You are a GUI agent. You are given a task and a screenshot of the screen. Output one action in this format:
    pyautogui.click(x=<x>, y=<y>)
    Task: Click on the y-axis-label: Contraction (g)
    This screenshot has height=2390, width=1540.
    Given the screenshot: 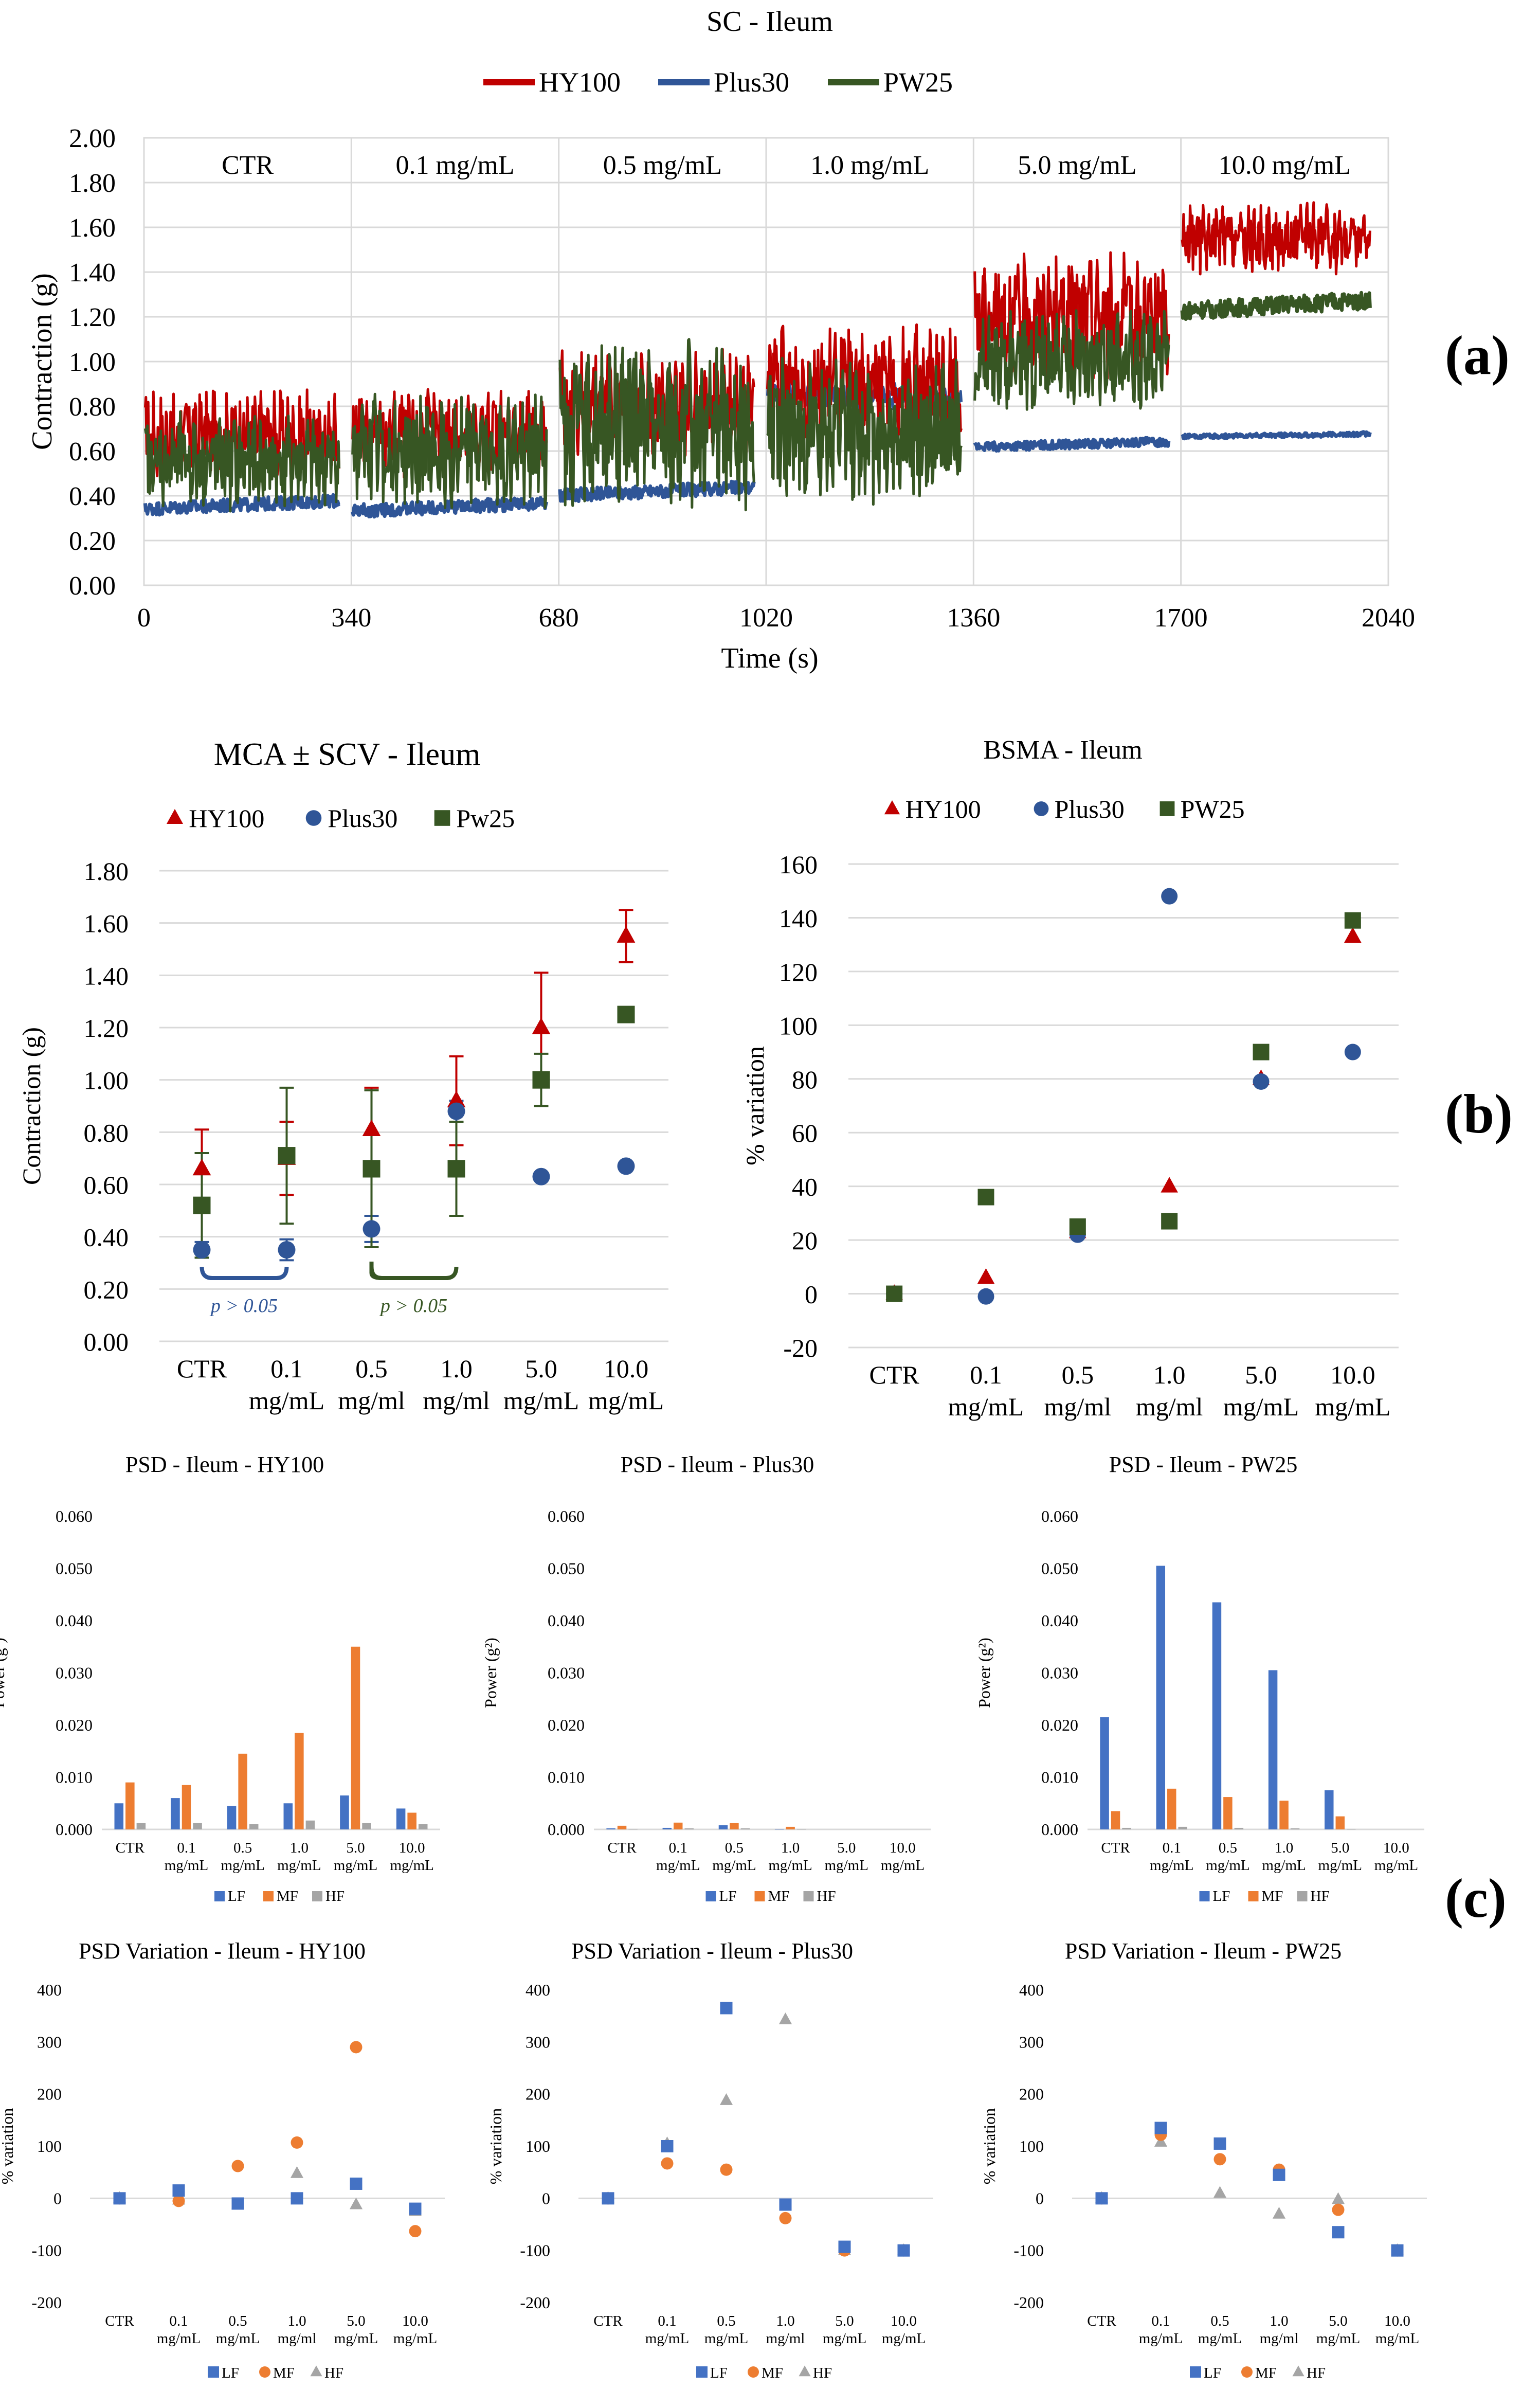 What is the action you would take?
    pyautogui.click(x=31, y=1106)
    